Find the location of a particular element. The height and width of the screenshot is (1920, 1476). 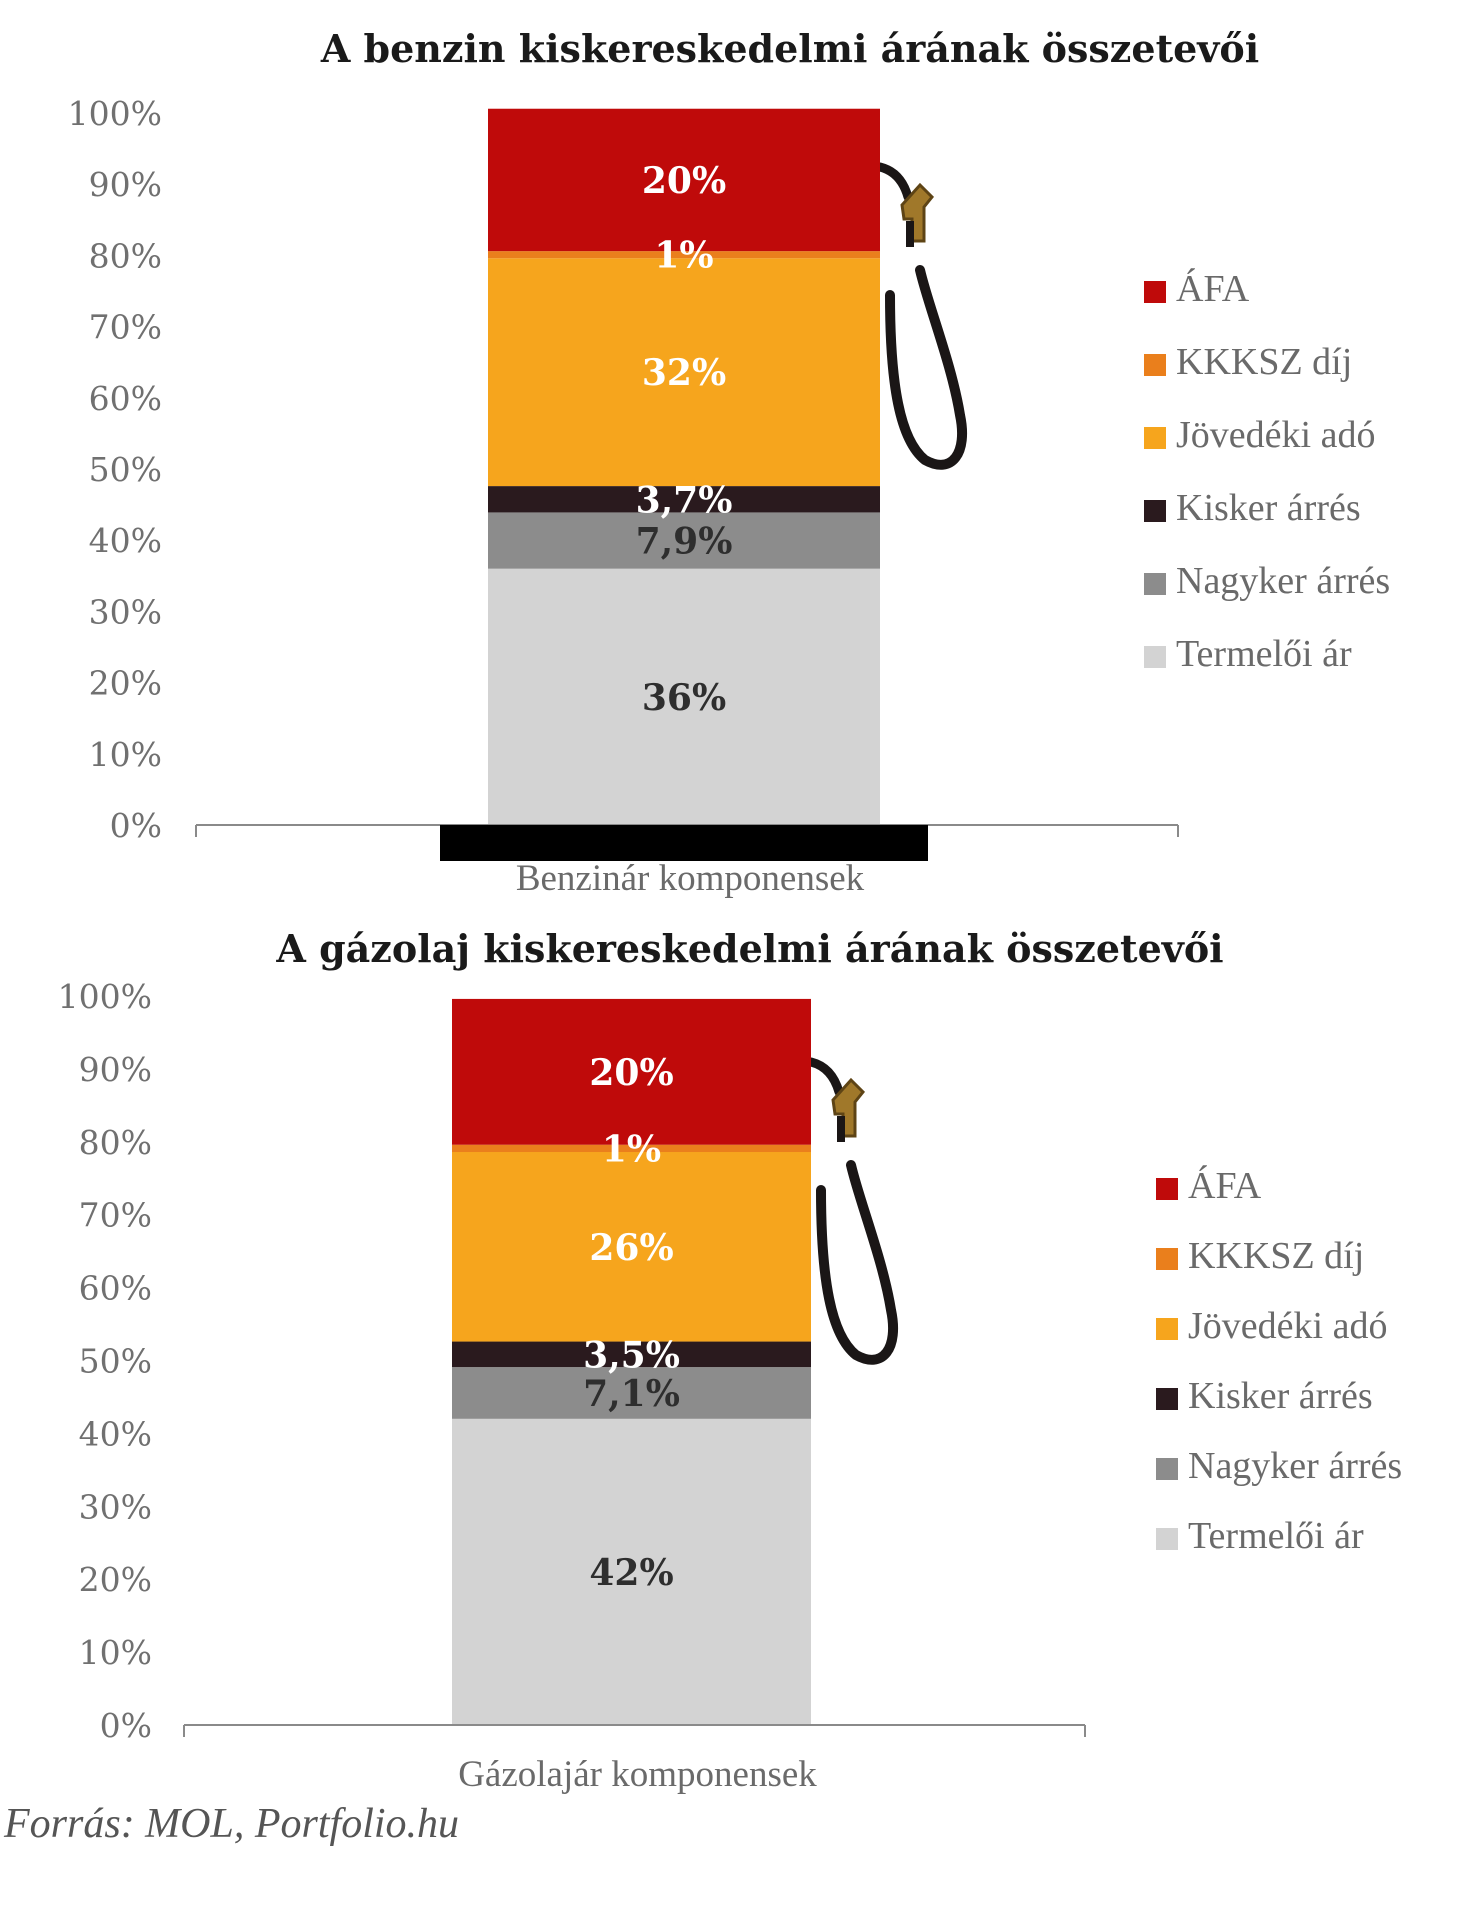

pump-base is located at coordinates (684, 843).